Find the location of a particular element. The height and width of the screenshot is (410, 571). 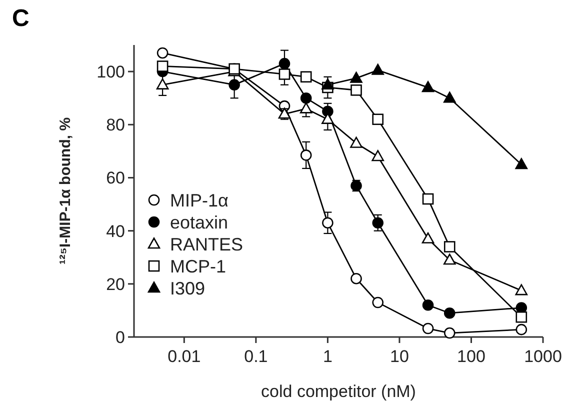

x-tick-label: 10 is located at coordinates (399, 356).